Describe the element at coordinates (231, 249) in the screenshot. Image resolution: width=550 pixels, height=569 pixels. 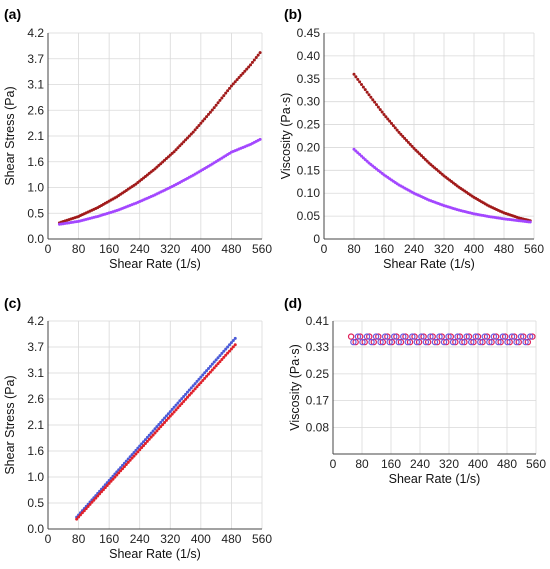
I see `x-tick-label: 480` at that location.